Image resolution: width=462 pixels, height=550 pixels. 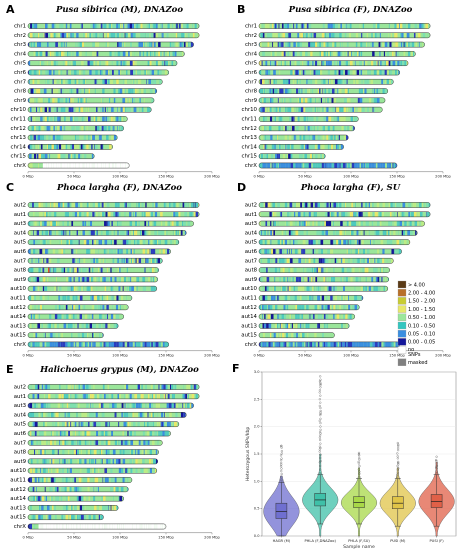 I want to click on legend-item: 1.00 - 1.50, so click(x=416, y=309).